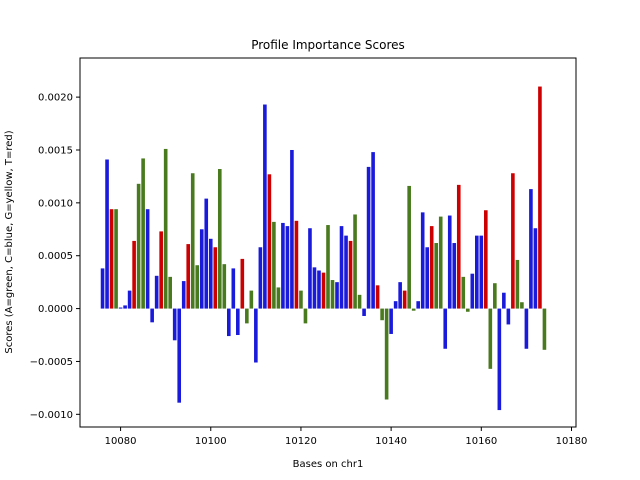  What do you see at coordinates (572, 441) in the screenshot?
I see `x-tick-label: 10180` at bounding box center [572, 441].